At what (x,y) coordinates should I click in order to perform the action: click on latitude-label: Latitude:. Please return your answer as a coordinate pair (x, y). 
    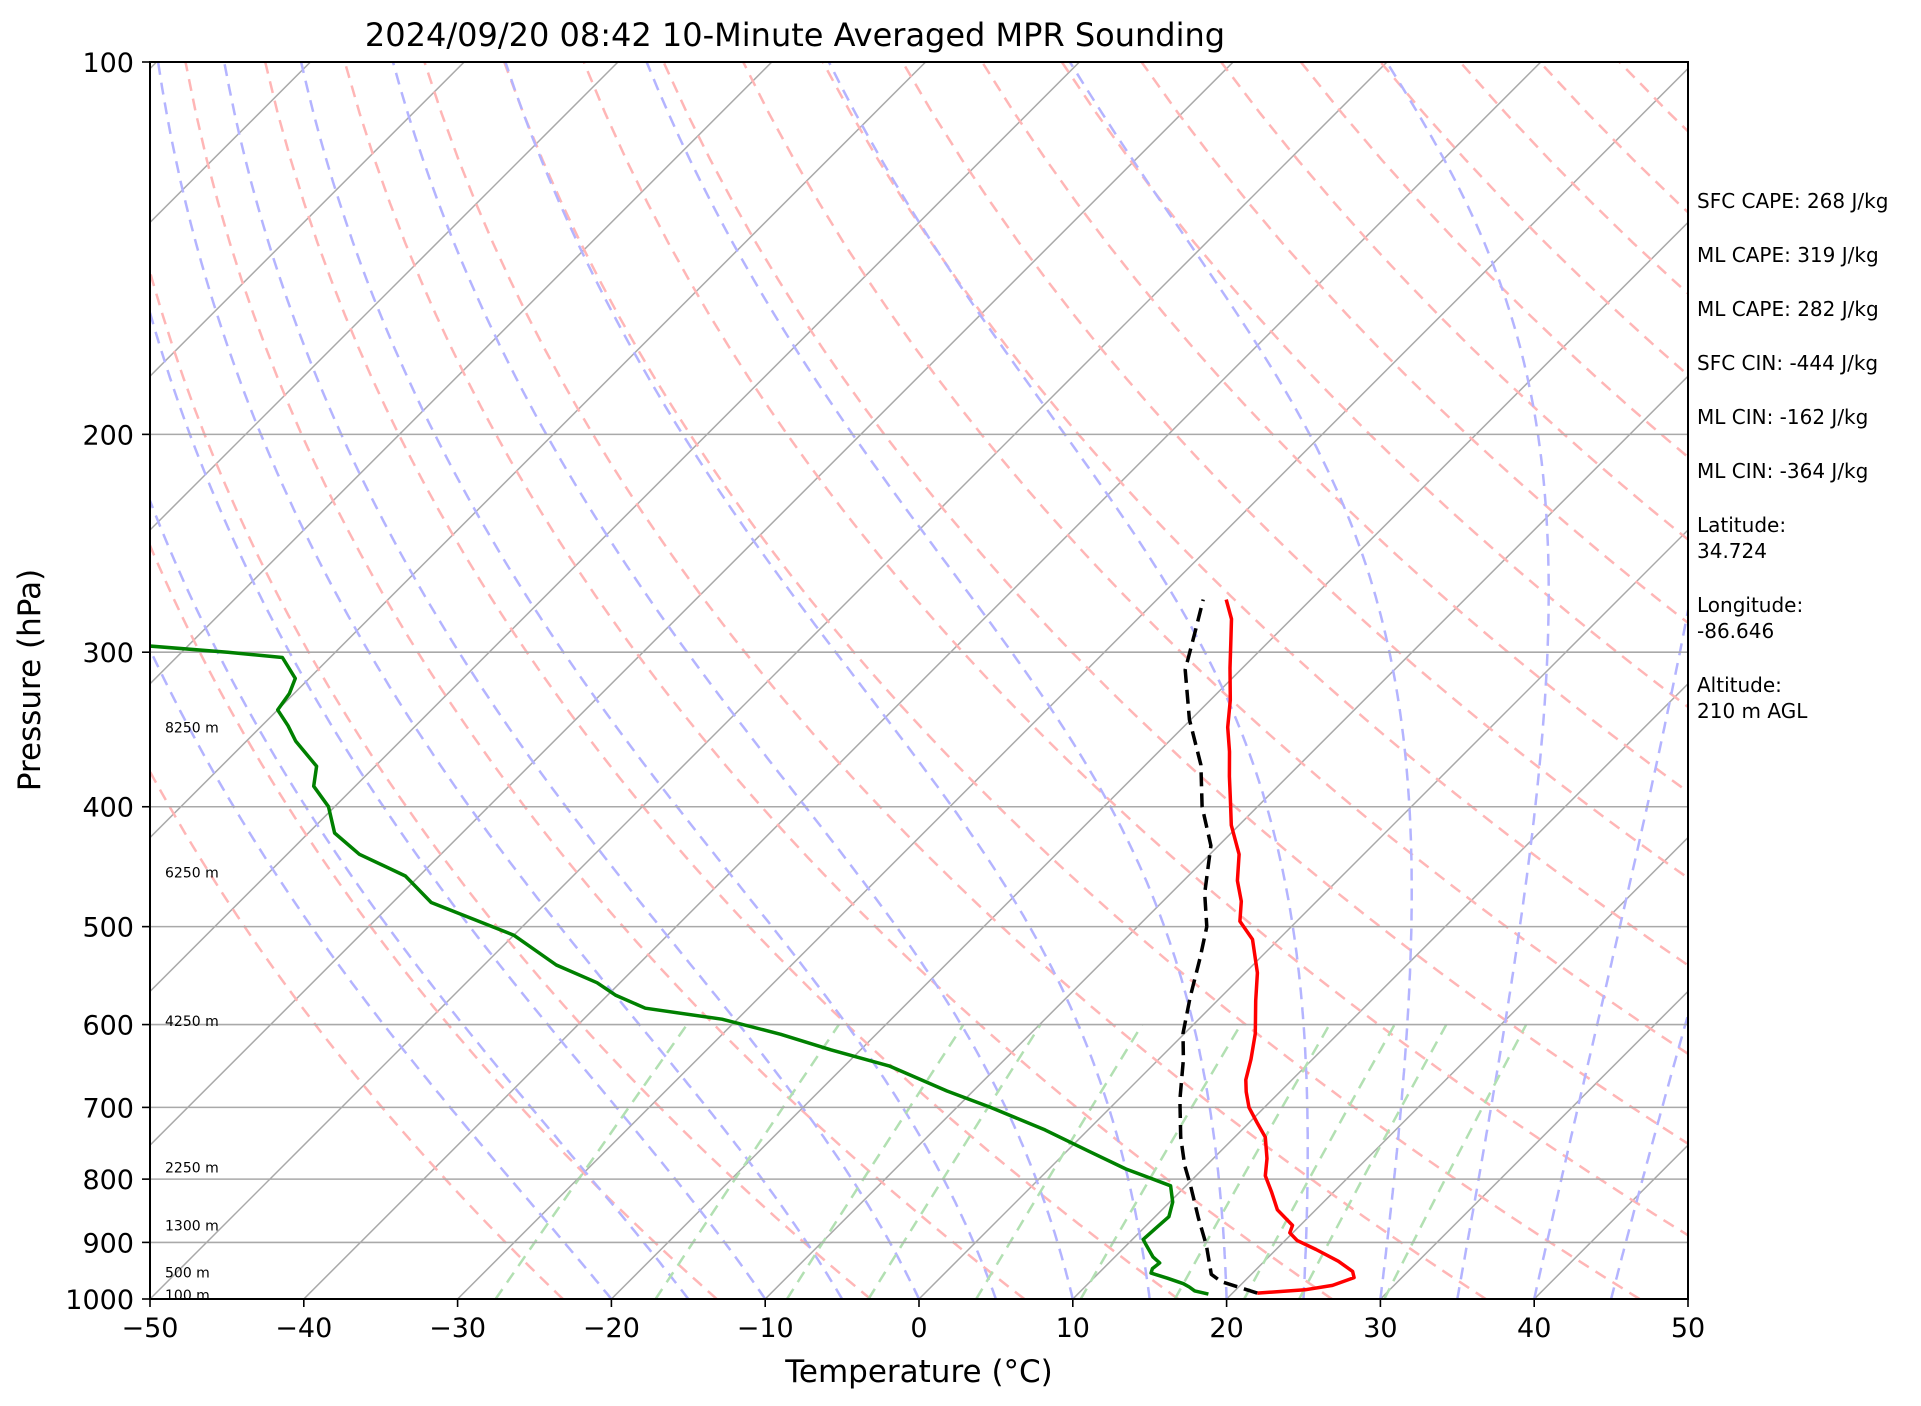
    Looking at the image, I should click on (1742, 525).